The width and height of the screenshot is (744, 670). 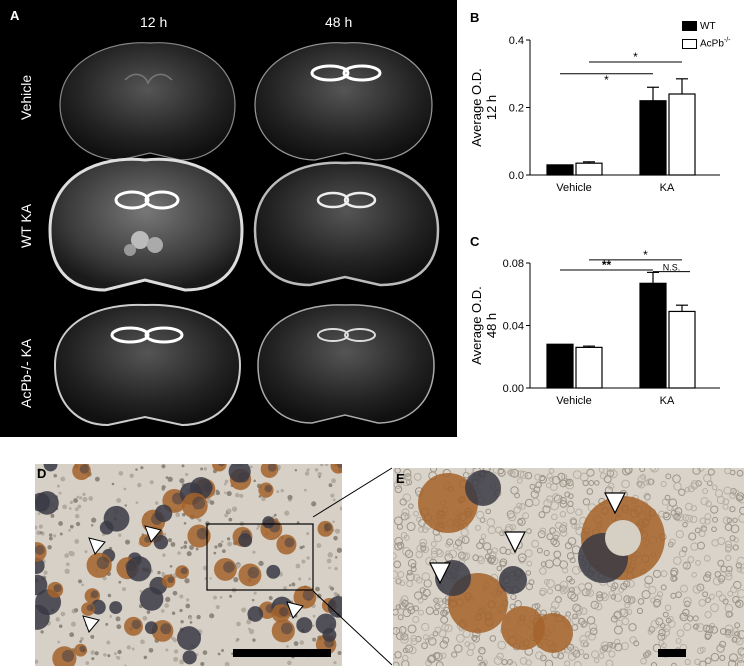 I want to click on panel-d-microscopy: D, so click(x=188, y=565).